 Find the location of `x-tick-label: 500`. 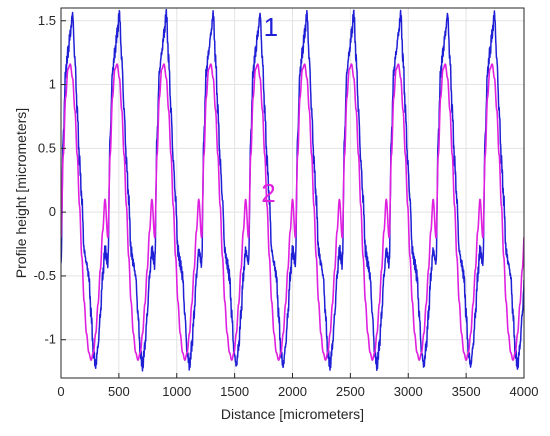

x-tick-label: 500 is located at coordinates (119, 391).